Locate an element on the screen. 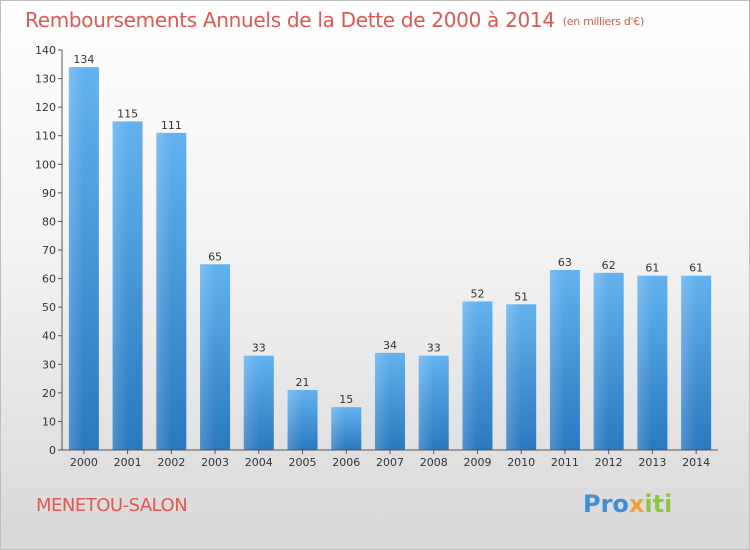  data-label: 51 is located at coordinates (521, 296).